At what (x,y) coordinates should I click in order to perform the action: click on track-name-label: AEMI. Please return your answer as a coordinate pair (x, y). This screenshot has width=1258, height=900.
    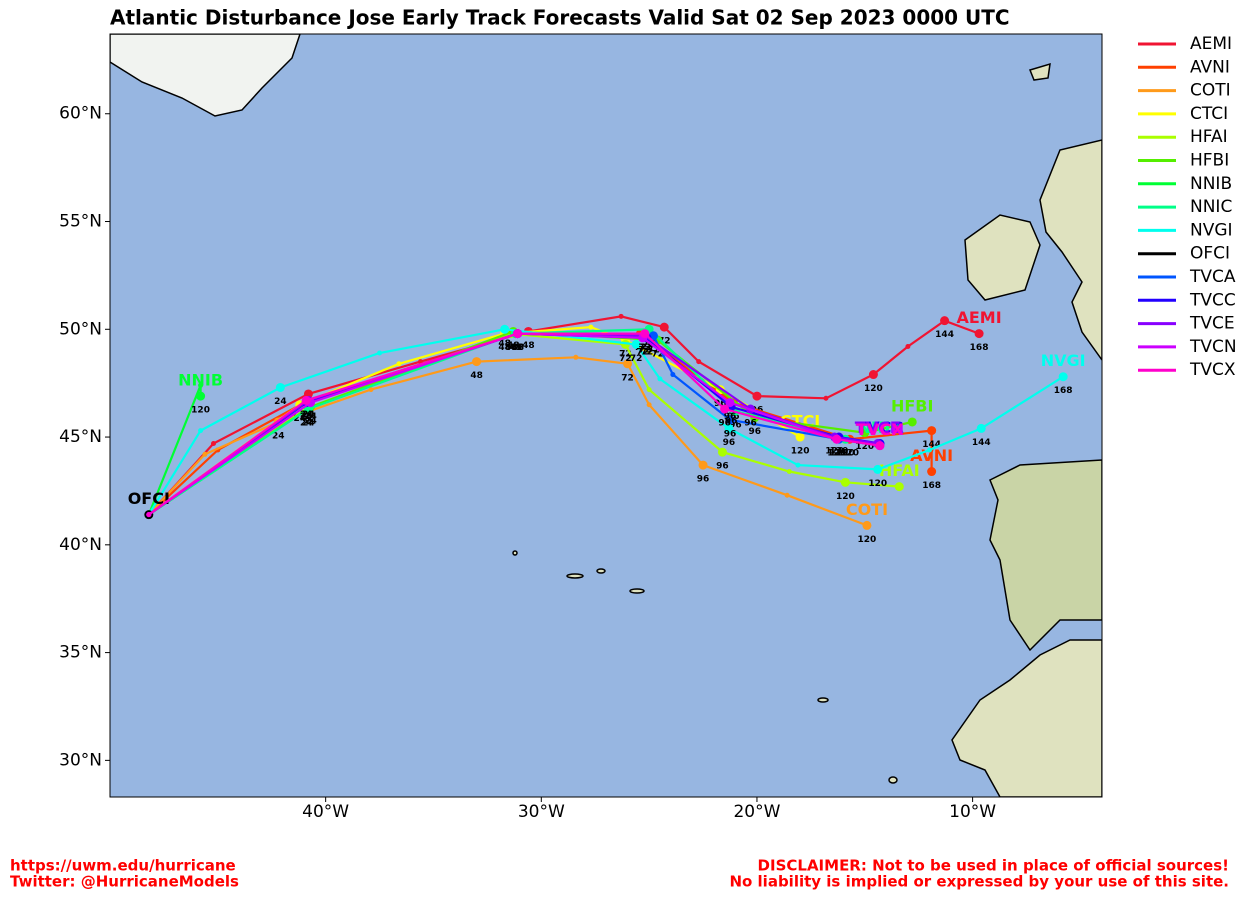
    Looking at the image, I should click on (978, 317).